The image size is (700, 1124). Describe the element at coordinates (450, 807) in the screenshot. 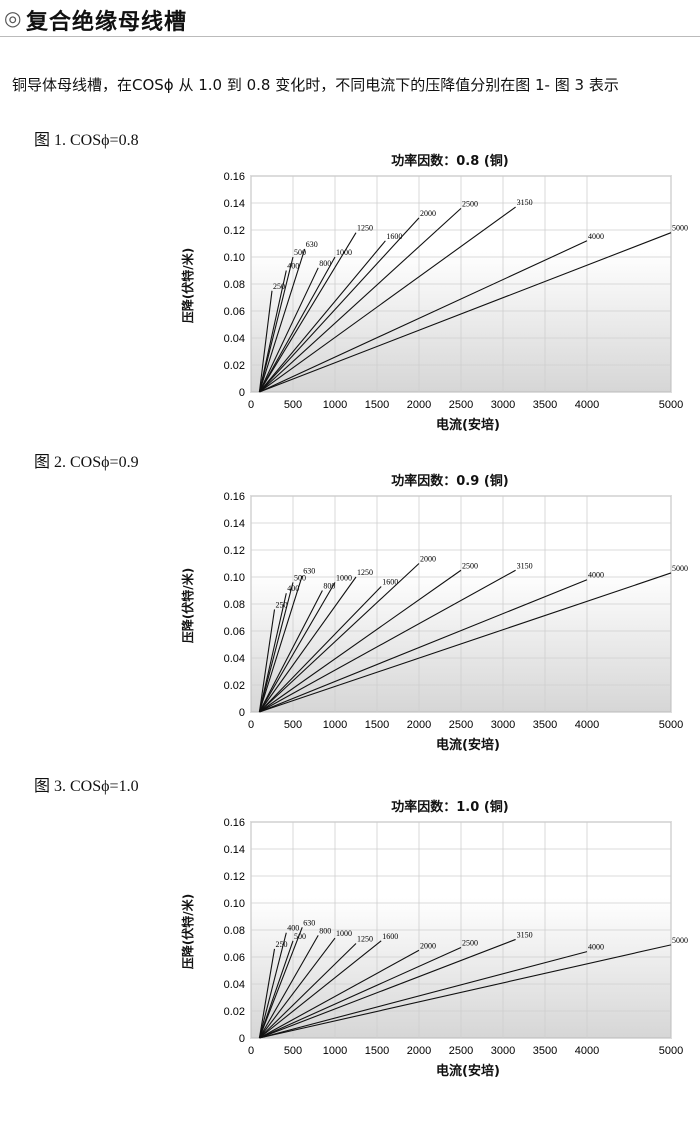

I see `figure-3-title: 功率因数：1.0 (铜)` at that location.